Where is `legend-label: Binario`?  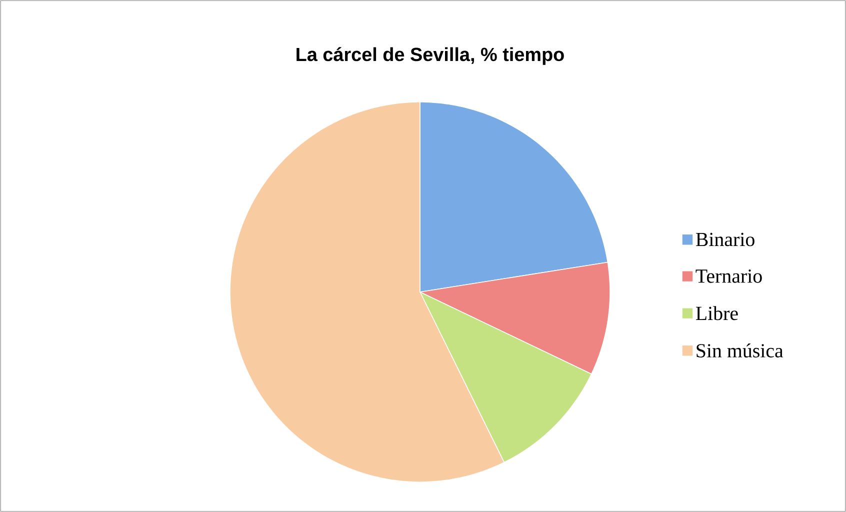
legend-label: Binario is located at coordinates (725, 239).